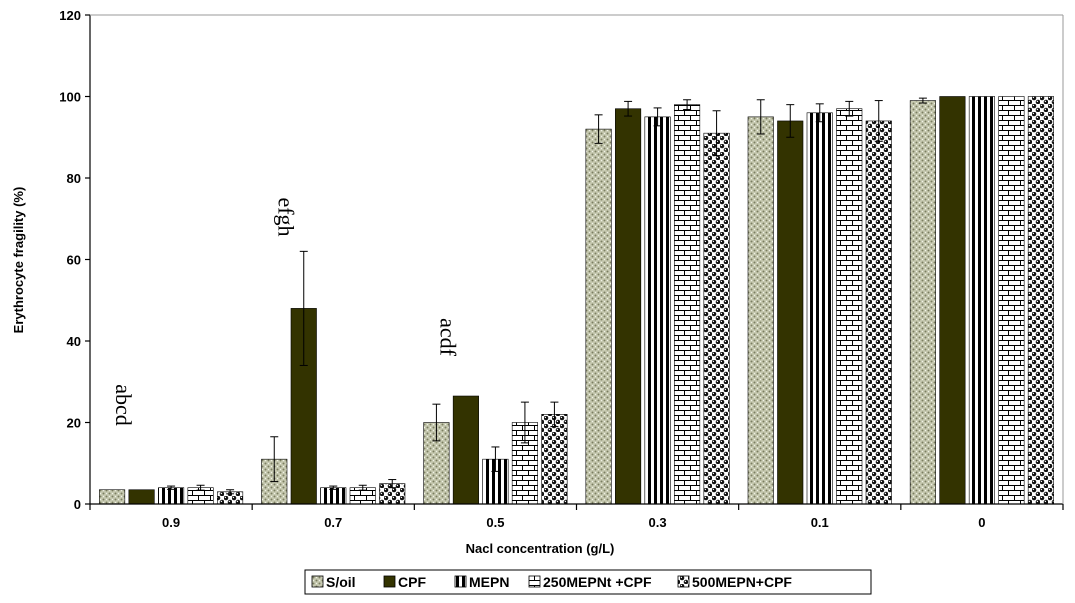 This screenshot has width=1075, height=603. Describe the element at coordinates (70, 15) in the screenshot. I see `y-tick-label: 120` at that location.